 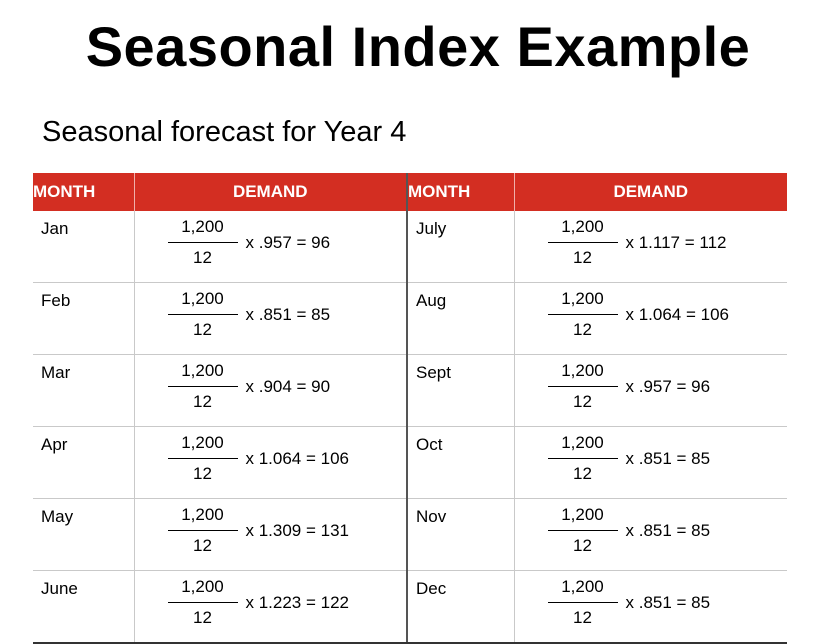 What do you see at coordinates (461, 318) in the screenshot?
I see `month-cell: Aug` at bounding box center [461, 318].